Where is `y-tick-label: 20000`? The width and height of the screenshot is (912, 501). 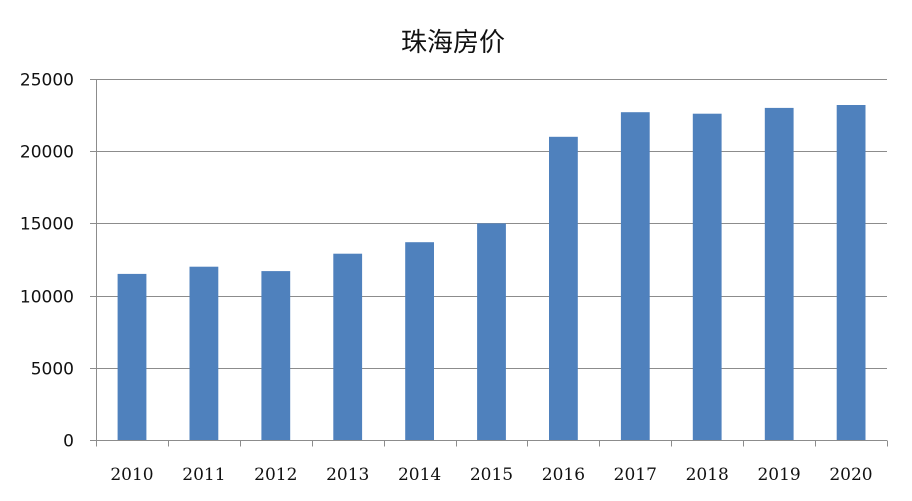
y-tick-label: 20000 is located at coordinates (47, 153).